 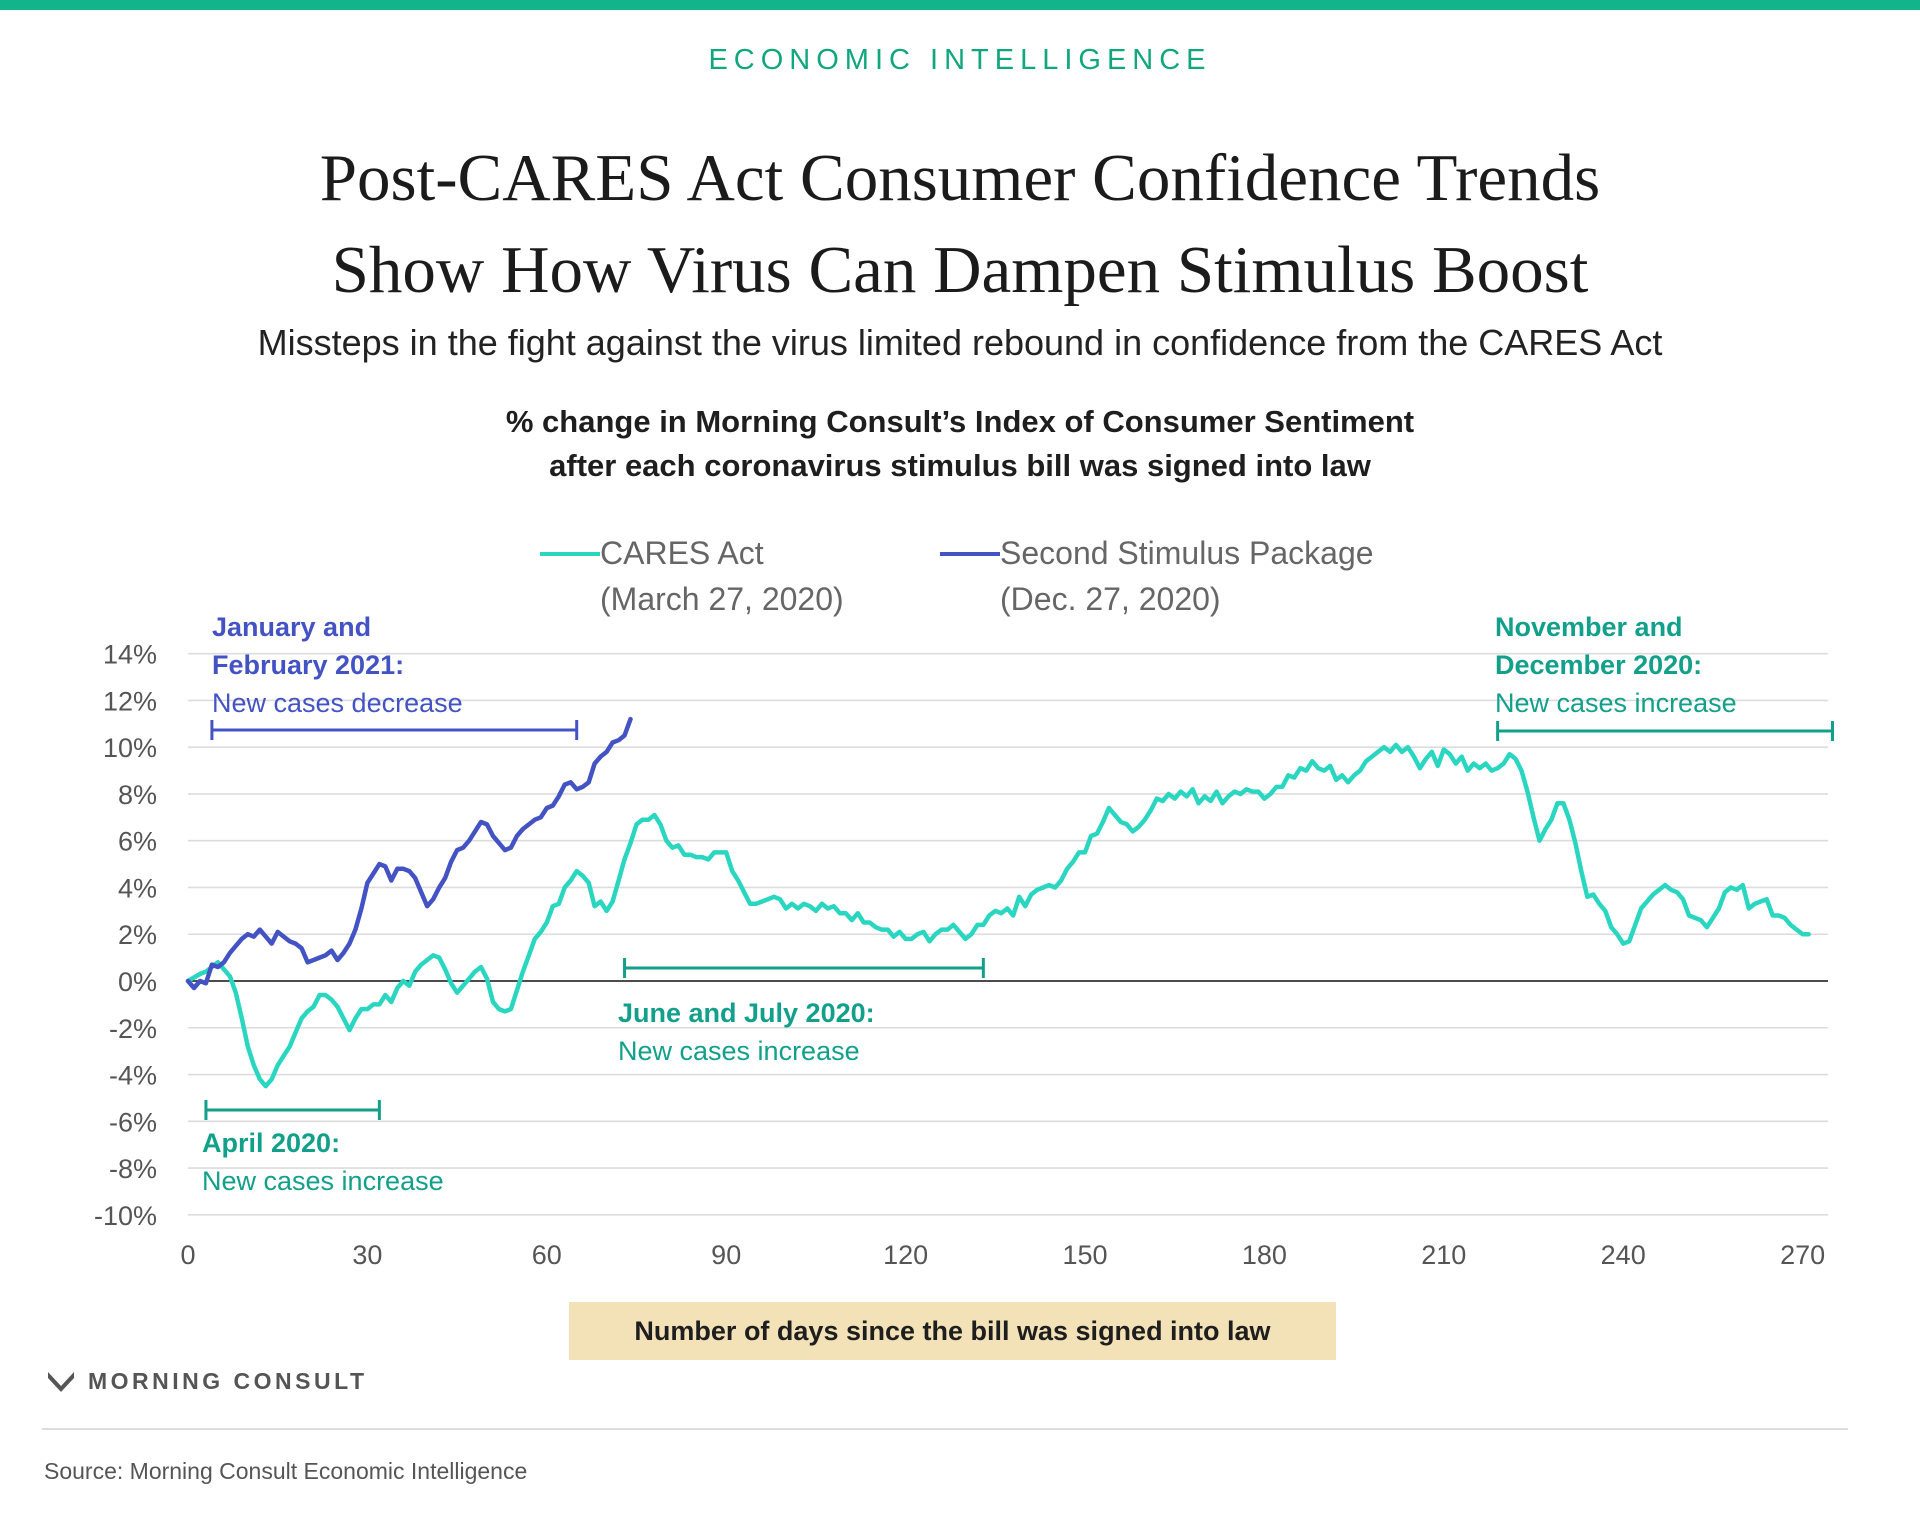 I want to click on annotation-april-2020: April 2020: New cases increase, so click(x=323, y=1148).